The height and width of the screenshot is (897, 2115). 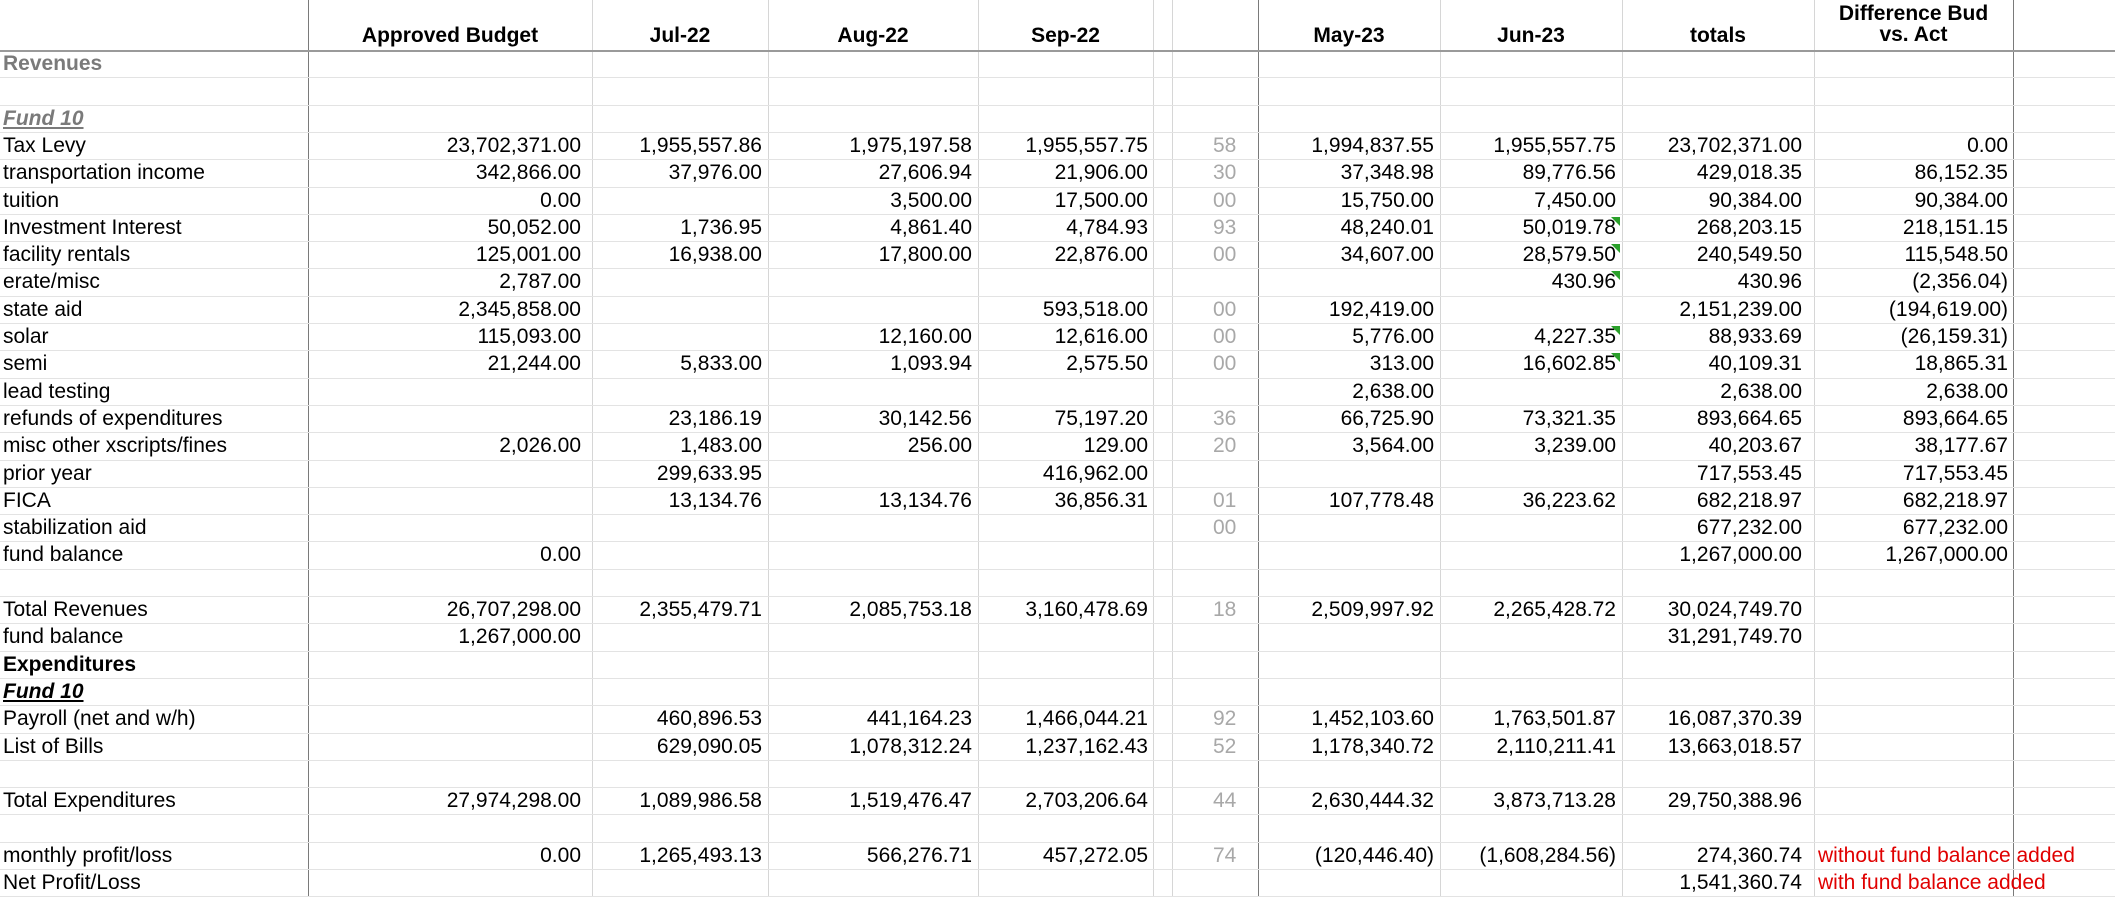 I want to click on cell-totals: 240,549.50, so click(x=1749, y=255).